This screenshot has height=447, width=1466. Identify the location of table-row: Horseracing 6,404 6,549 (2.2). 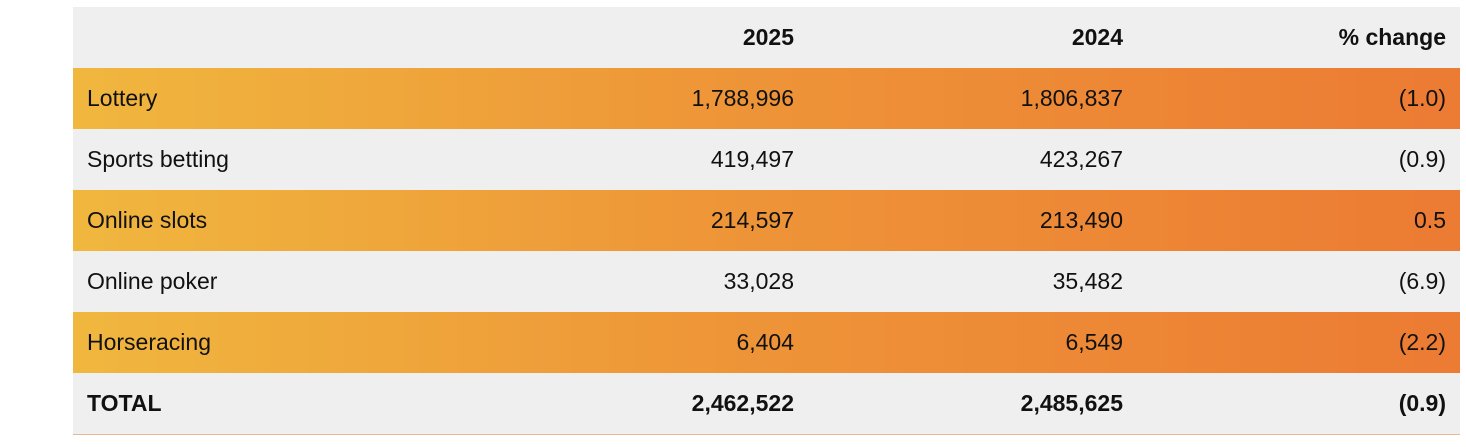
(766, 342).